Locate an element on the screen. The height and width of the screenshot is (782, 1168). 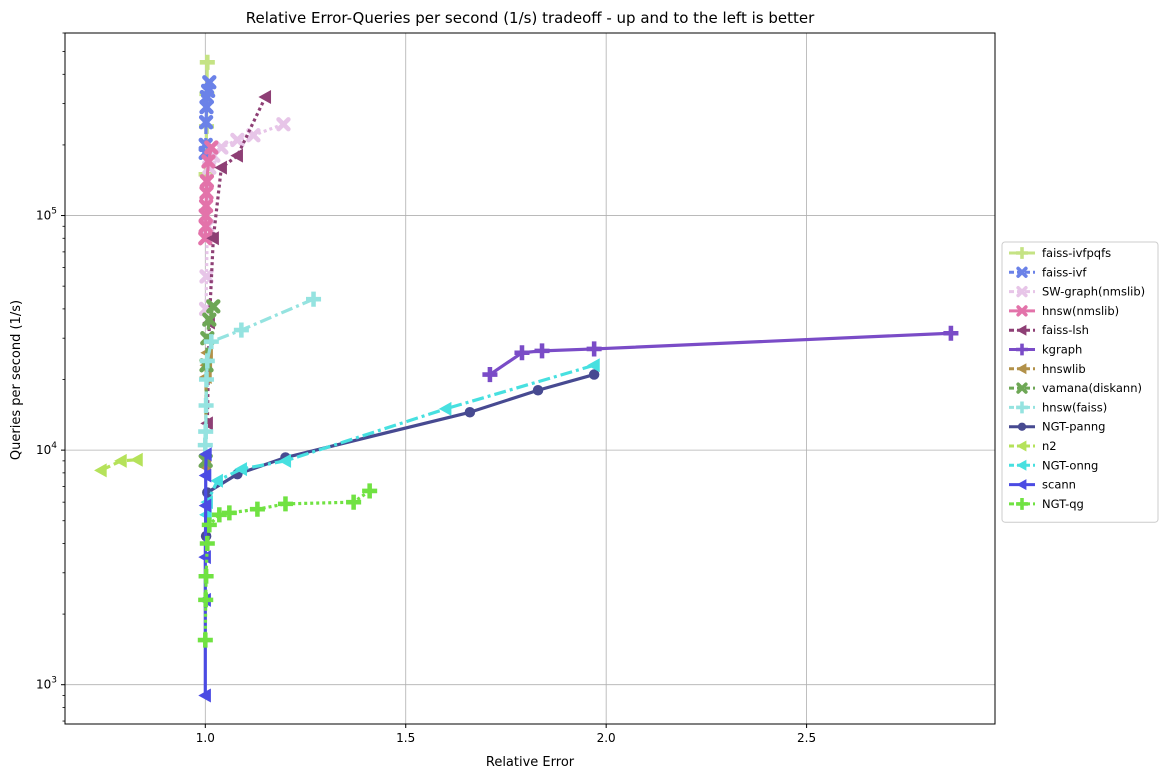
x-tick-label: 2.5 is located at coordinates (806, 738).